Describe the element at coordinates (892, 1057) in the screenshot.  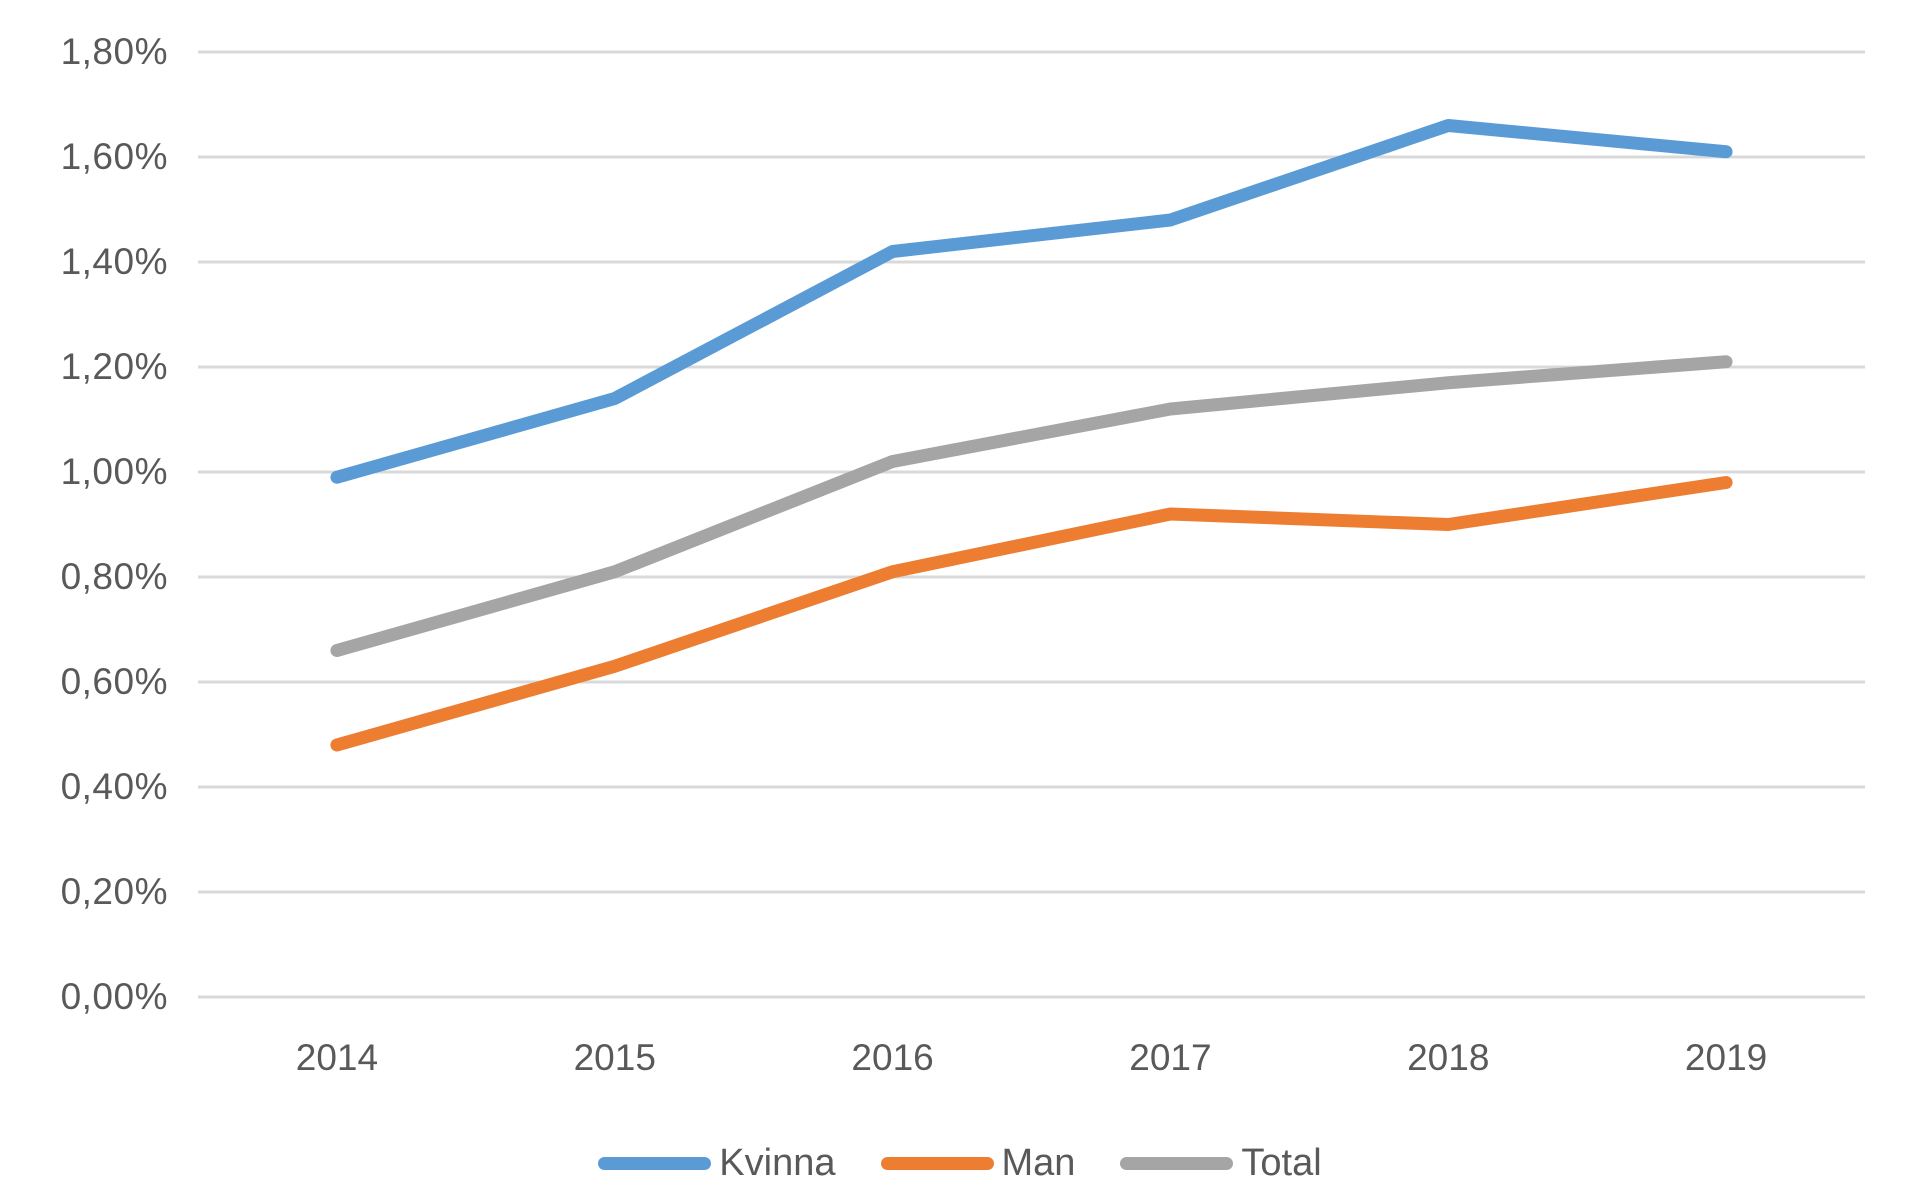
I see `x-tick-label: 2016` at that location.